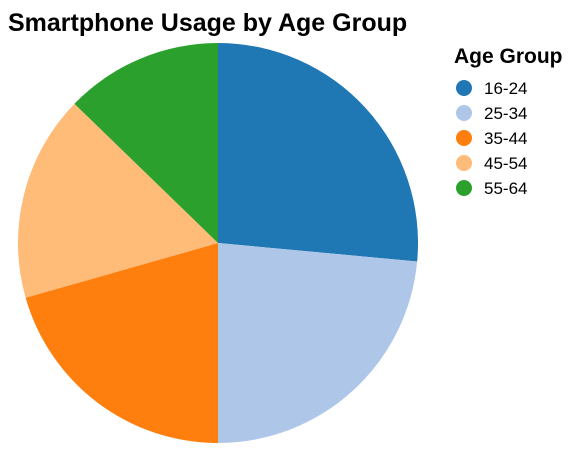 This screenshot has width=578, height=454. What do you see at coordinates (505, 138) in the screenshot?
I see `legend-label-35-44: 35-44` at bounding box center [505, 138].